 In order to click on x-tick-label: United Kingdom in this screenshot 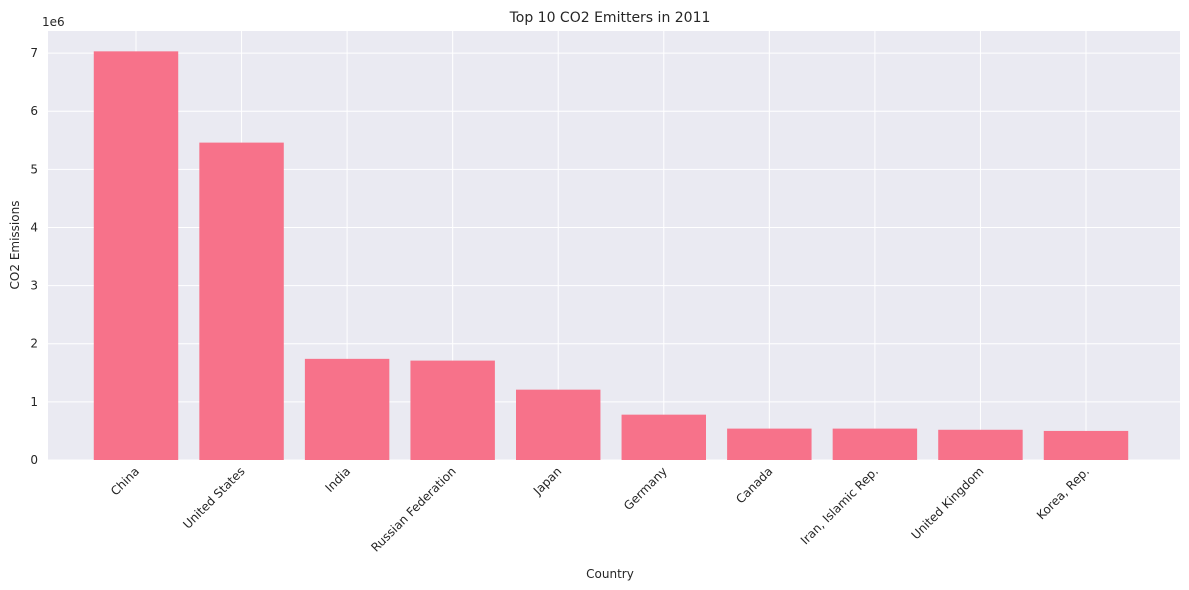, I will do `click(948, 503)`.